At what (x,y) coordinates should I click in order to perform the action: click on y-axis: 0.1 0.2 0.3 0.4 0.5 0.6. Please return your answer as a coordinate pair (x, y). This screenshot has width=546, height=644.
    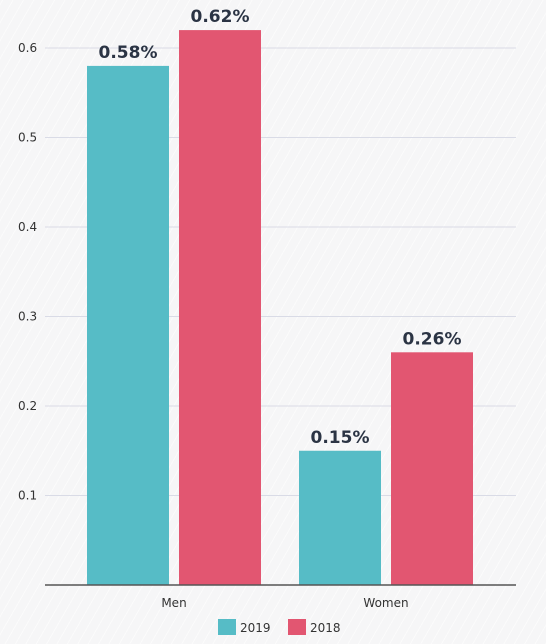
    Looking at the image, I should click on (27, 272).